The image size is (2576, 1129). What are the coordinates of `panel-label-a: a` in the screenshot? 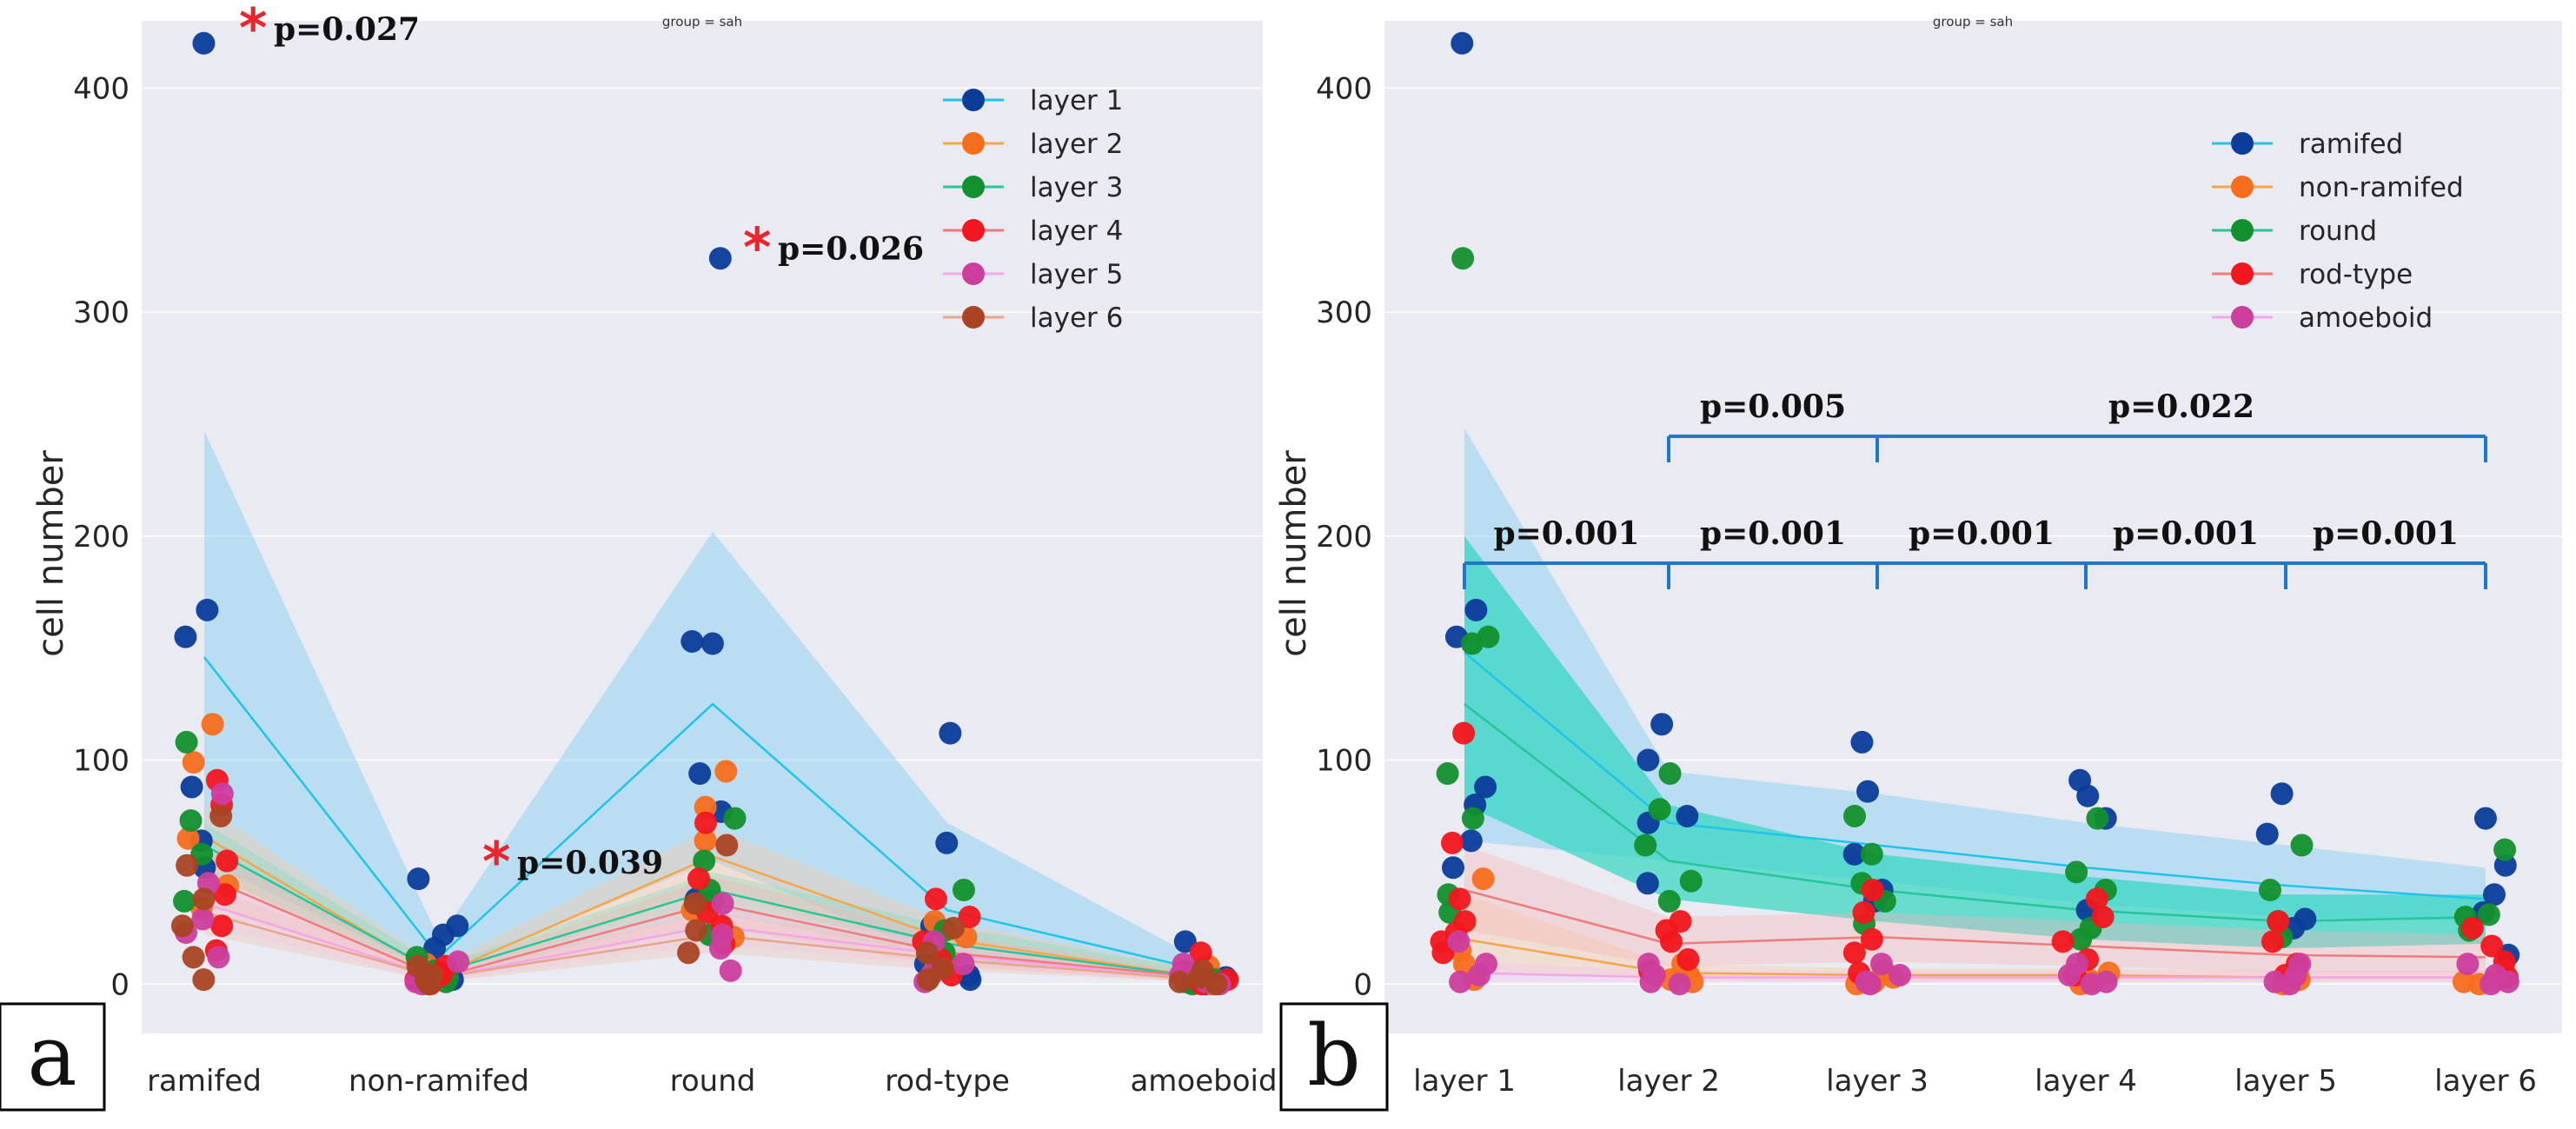 It's located at (51, 1056).